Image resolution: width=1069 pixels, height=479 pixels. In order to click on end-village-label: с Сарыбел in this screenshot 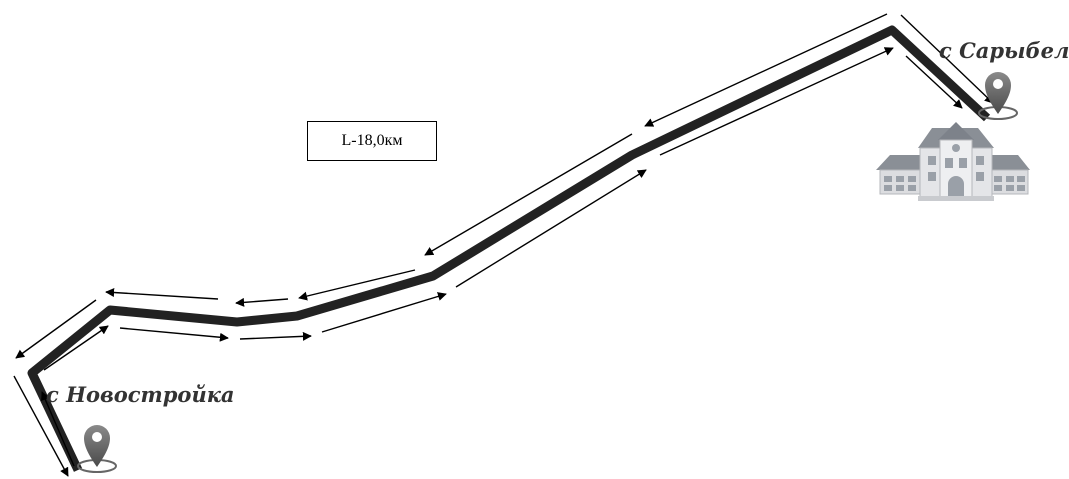, I will do `click(1004, 50)`.